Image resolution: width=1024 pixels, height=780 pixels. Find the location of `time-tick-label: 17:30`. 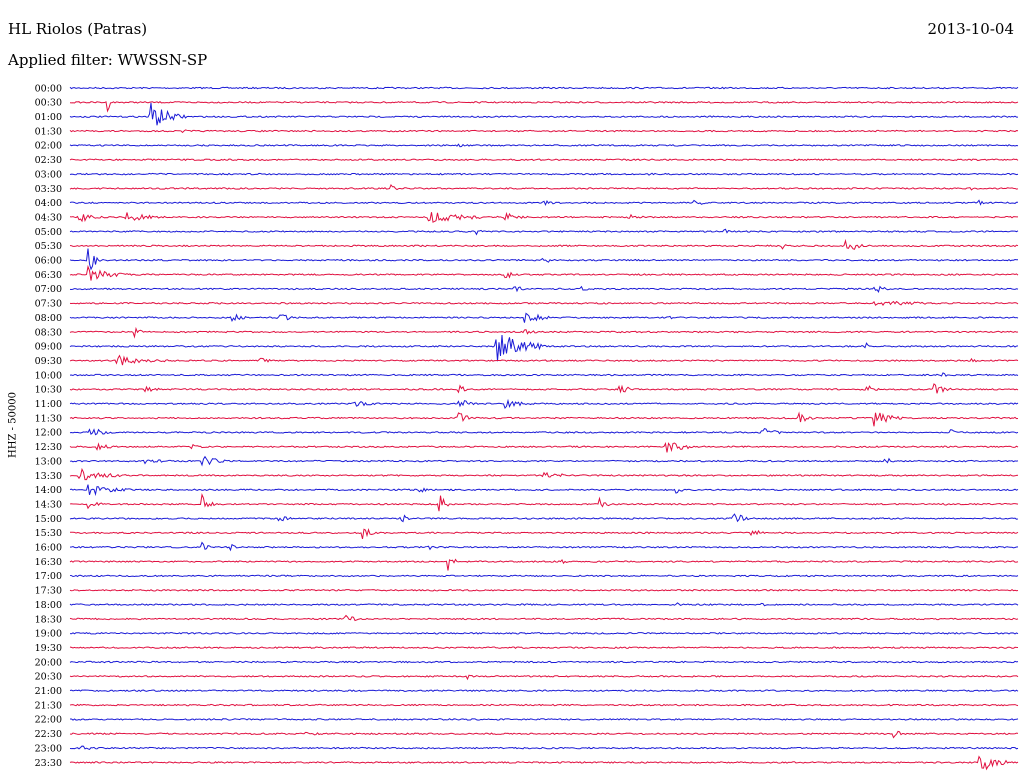

time-tick-label: 17:30 is located at coordinates (48, 591).